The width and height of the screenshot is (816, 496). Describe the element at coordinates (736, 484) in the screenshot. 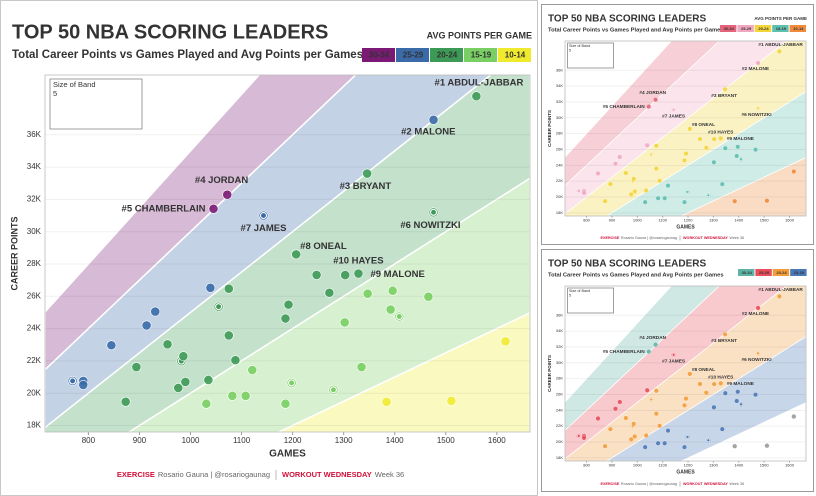

I see `footer-week: Week 36` at that location.